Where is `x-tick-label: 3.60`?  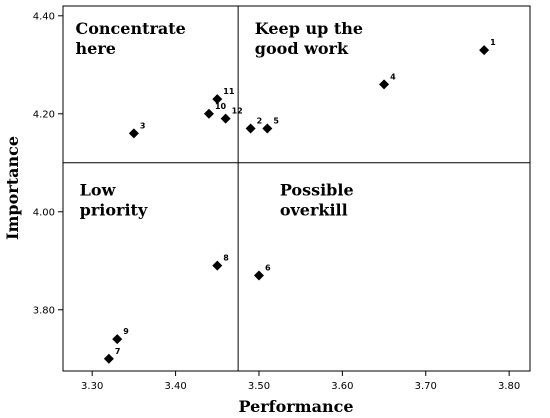
x-tick-label: 3.60 is located at coordinates (342, 386).